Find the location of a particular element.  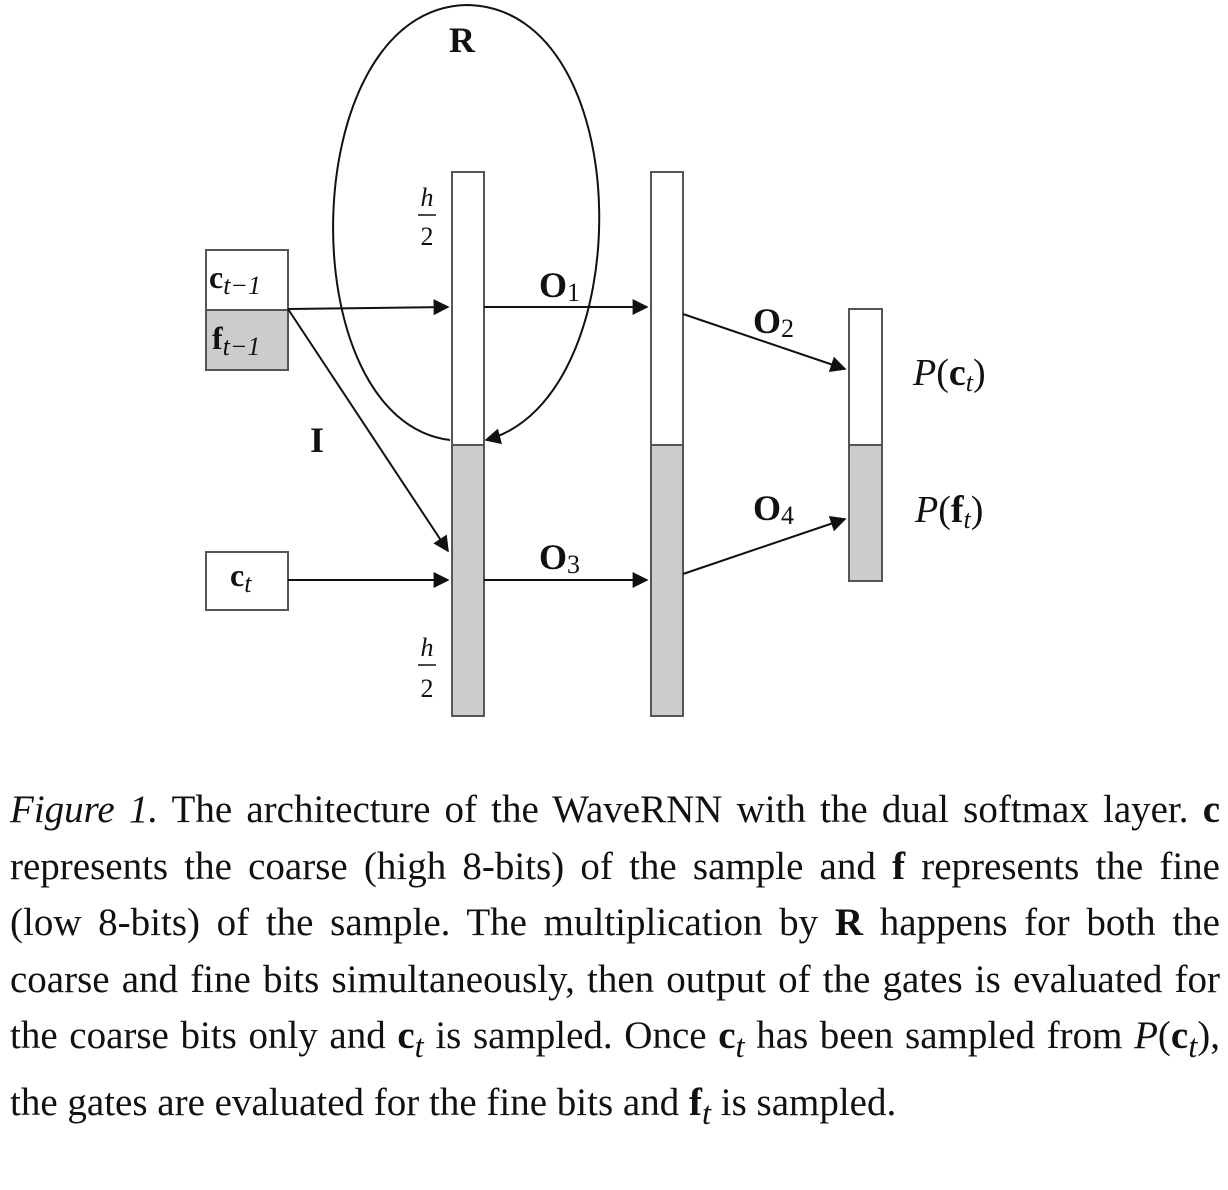

label-c-current: ct is located at coordinates (241, 577).